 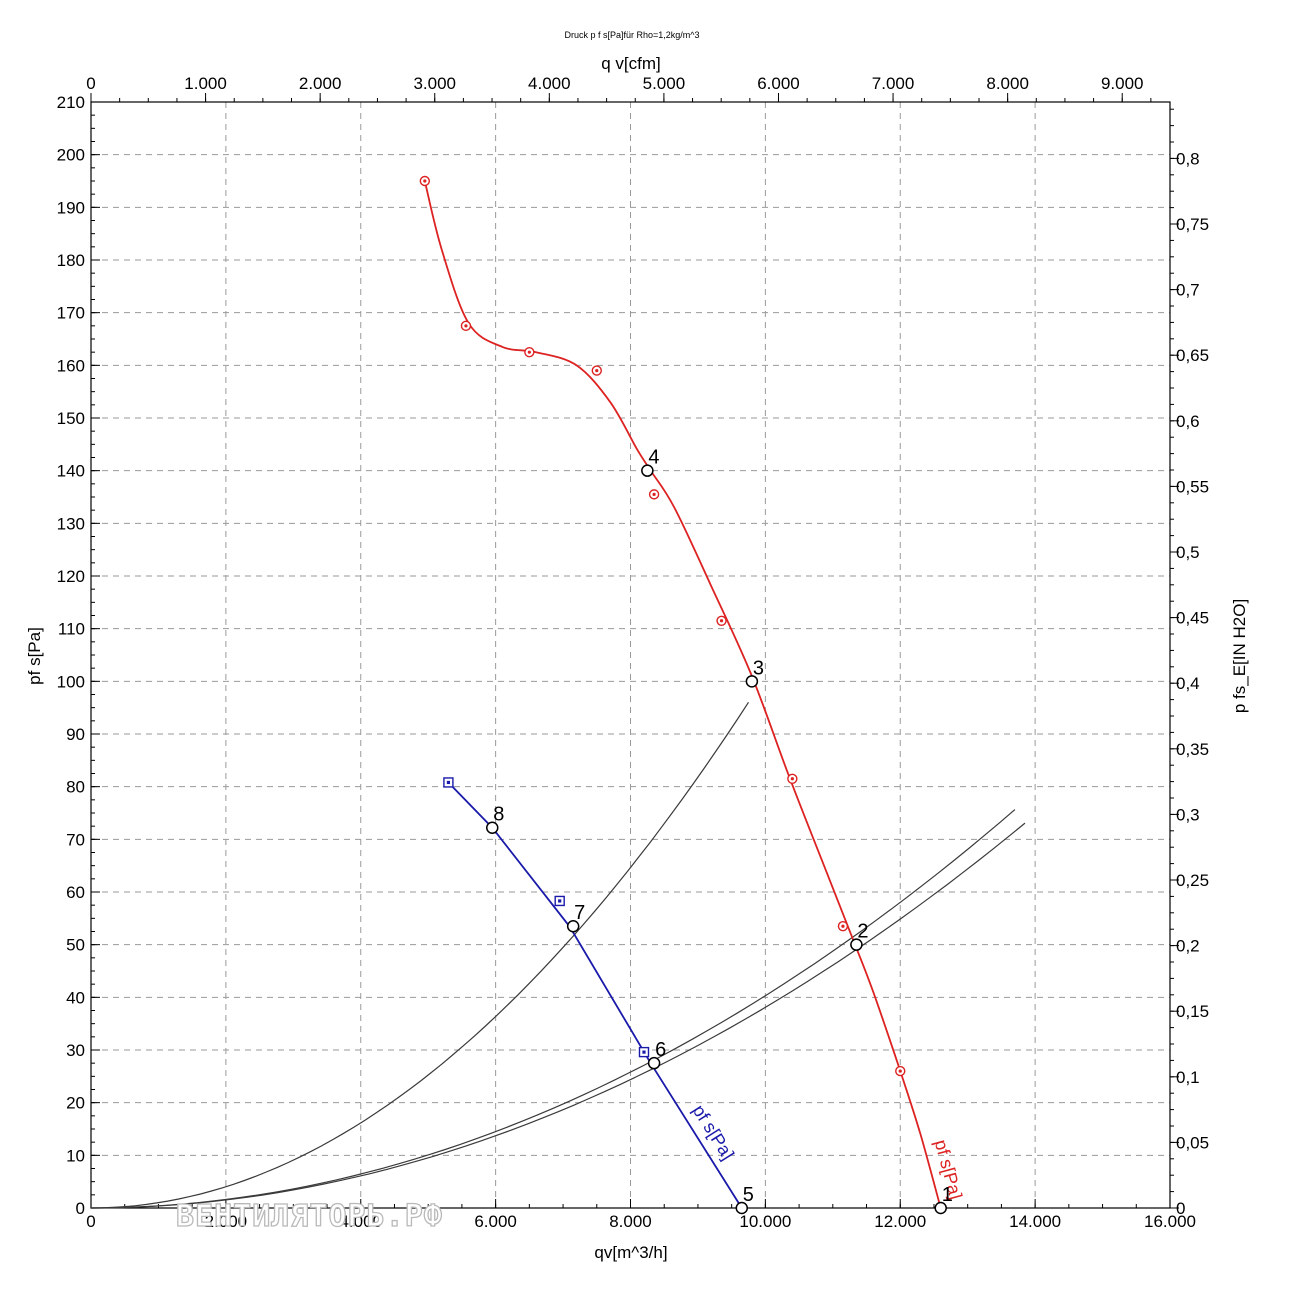 What do you see at coordinates (664, 83) in the screenshot?
I see `x2-tick-label: 5.000` at bounding box center [664, 83].